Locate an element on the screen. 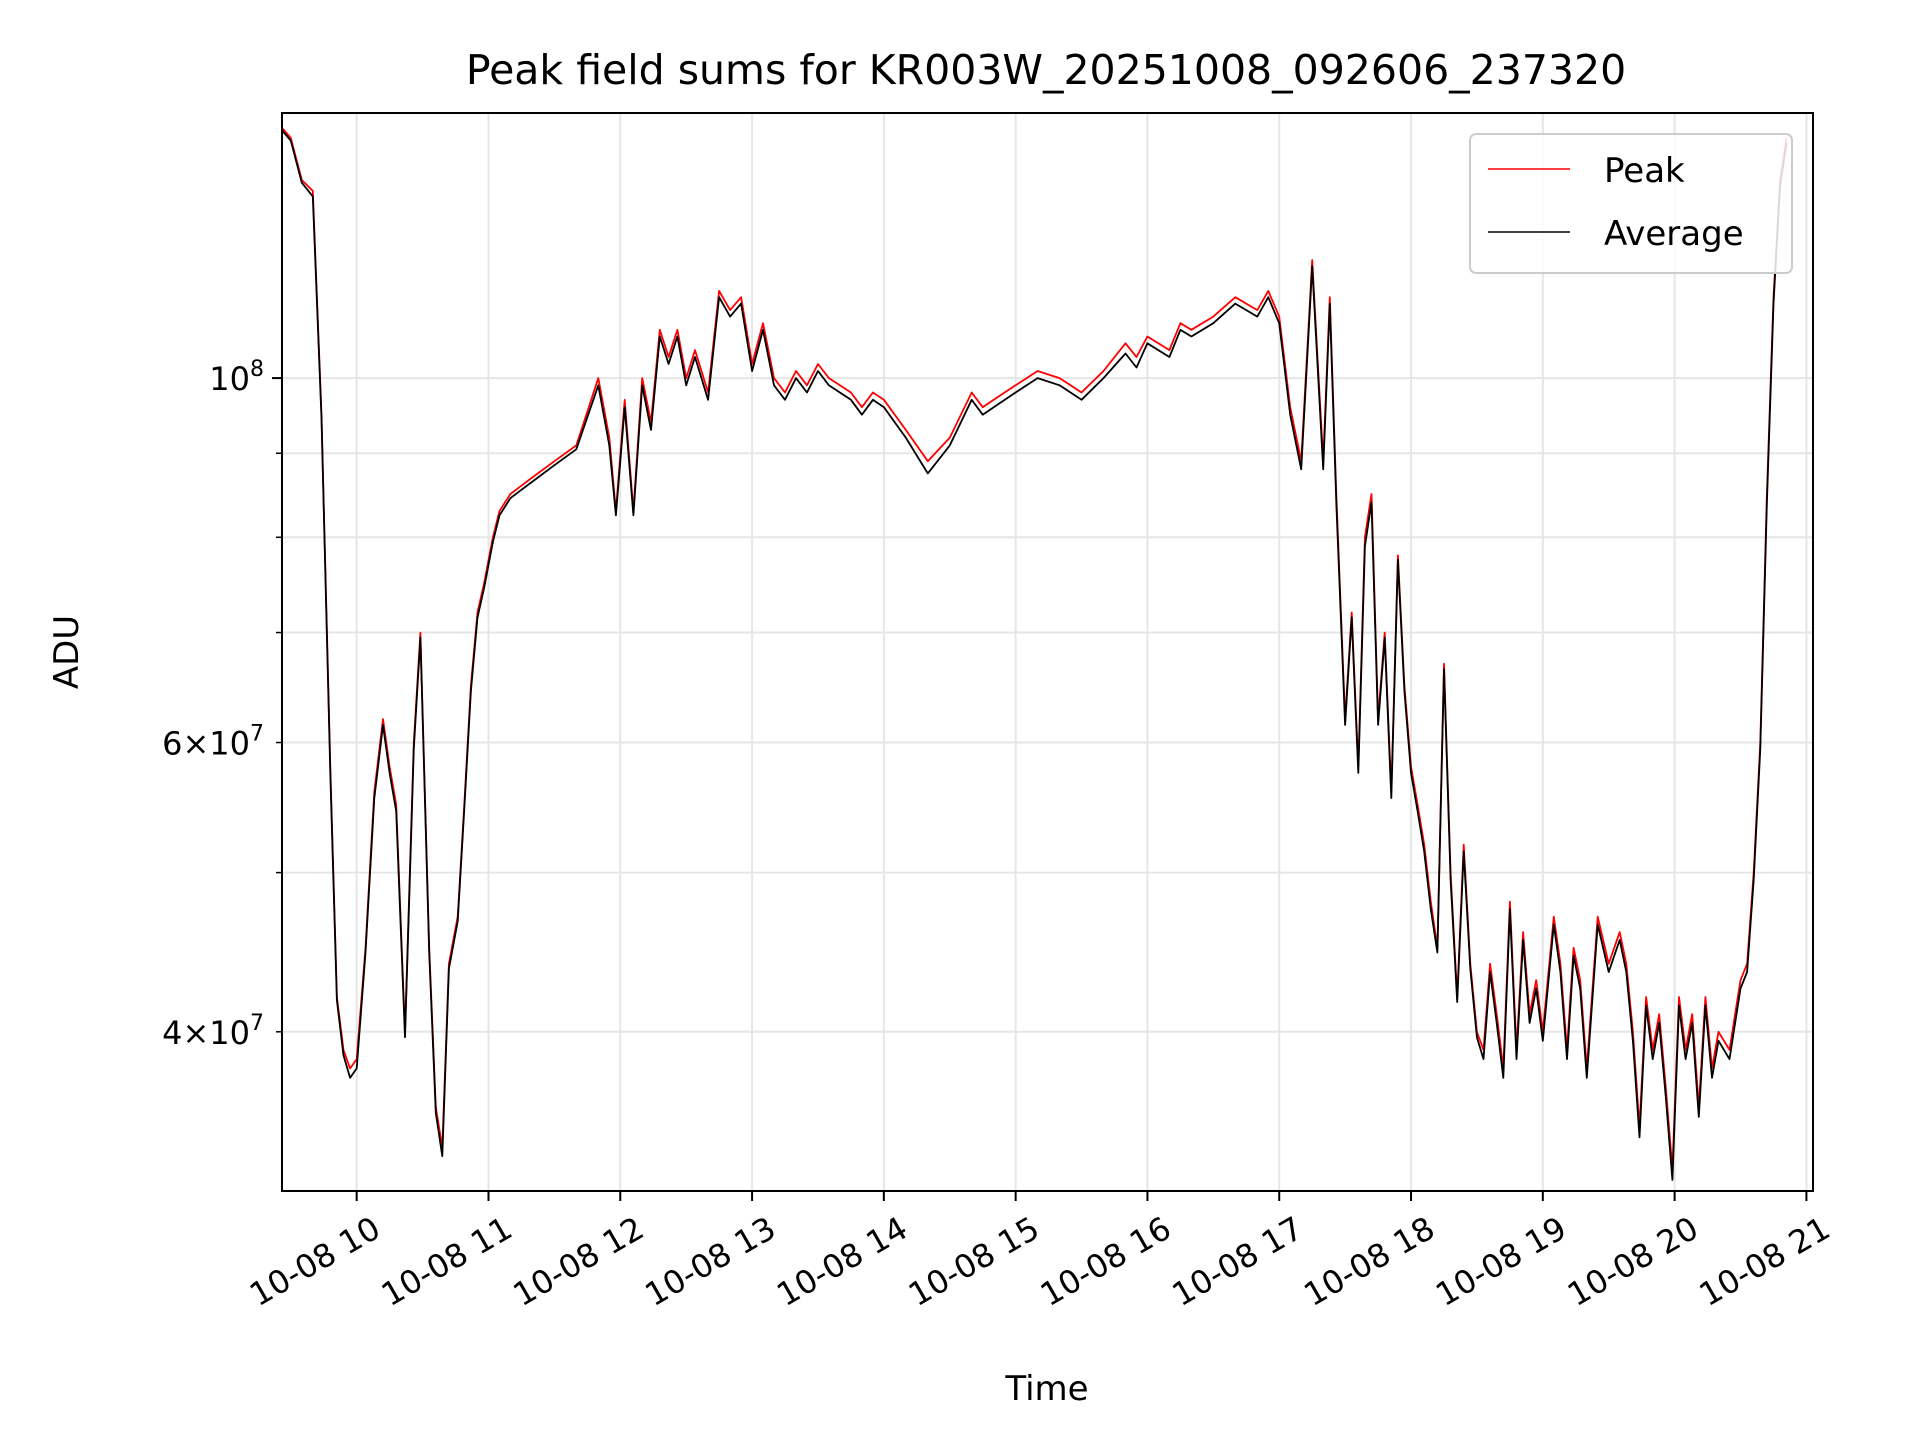  y-tick-mantissa: 6 is located at coordinates (172, 744).